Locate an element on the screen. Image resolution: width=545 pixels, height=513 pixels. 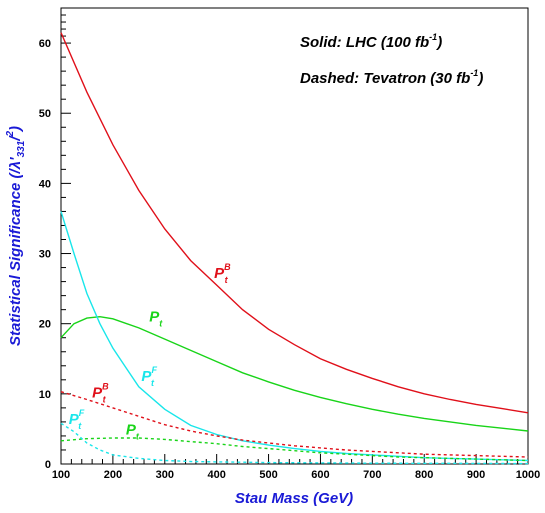
x-tick-label: 900 is located at coordinates (476, 475).